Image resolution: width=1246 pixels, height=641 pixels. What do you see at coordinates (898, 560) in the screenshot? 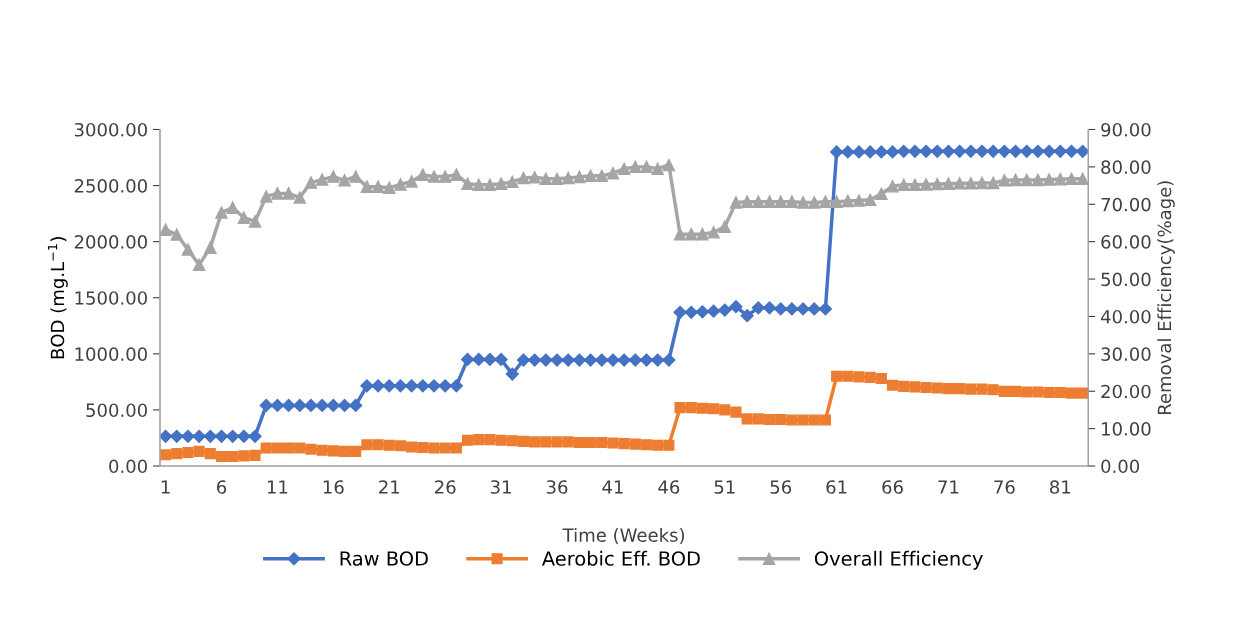
I see `legend-label: Overall Efficiency` at bounding box center [898, 560].